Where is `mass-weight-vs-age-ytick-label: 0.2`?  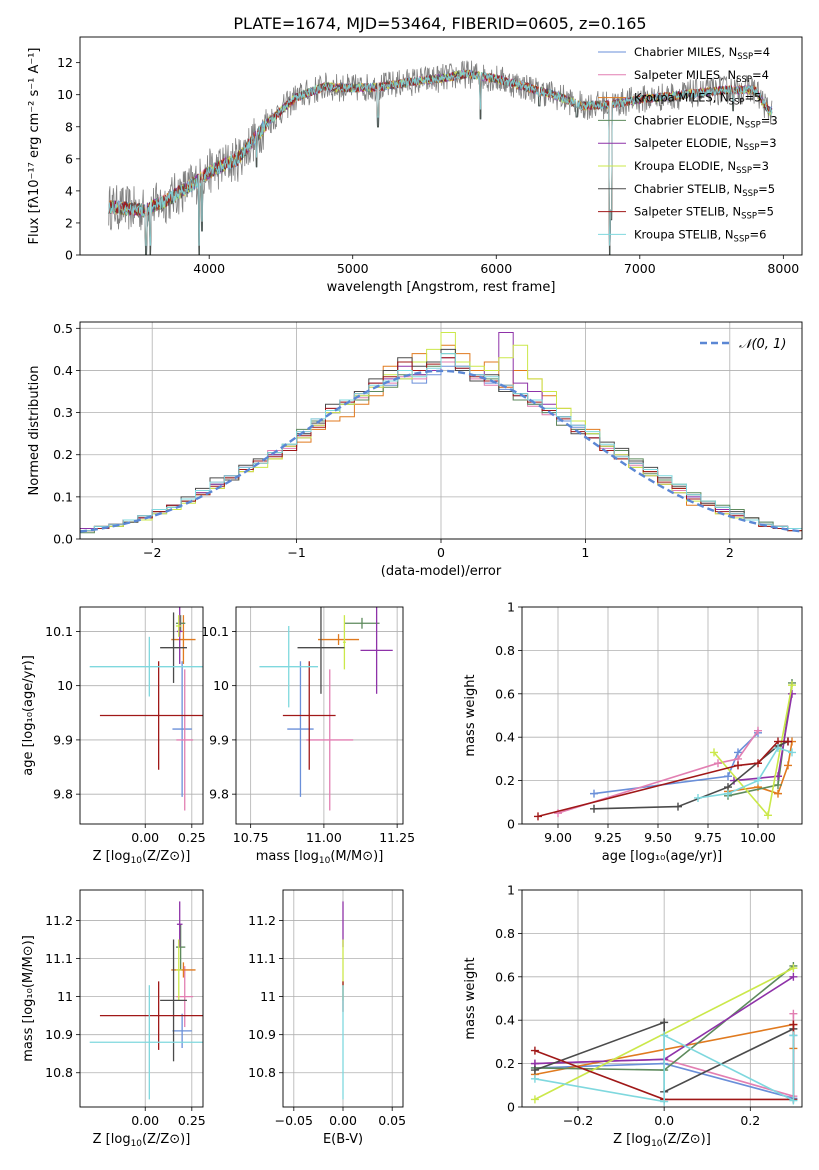 mass-weight-vs-age-ytick-label: 0.2 is located at coordinates (505, 780).